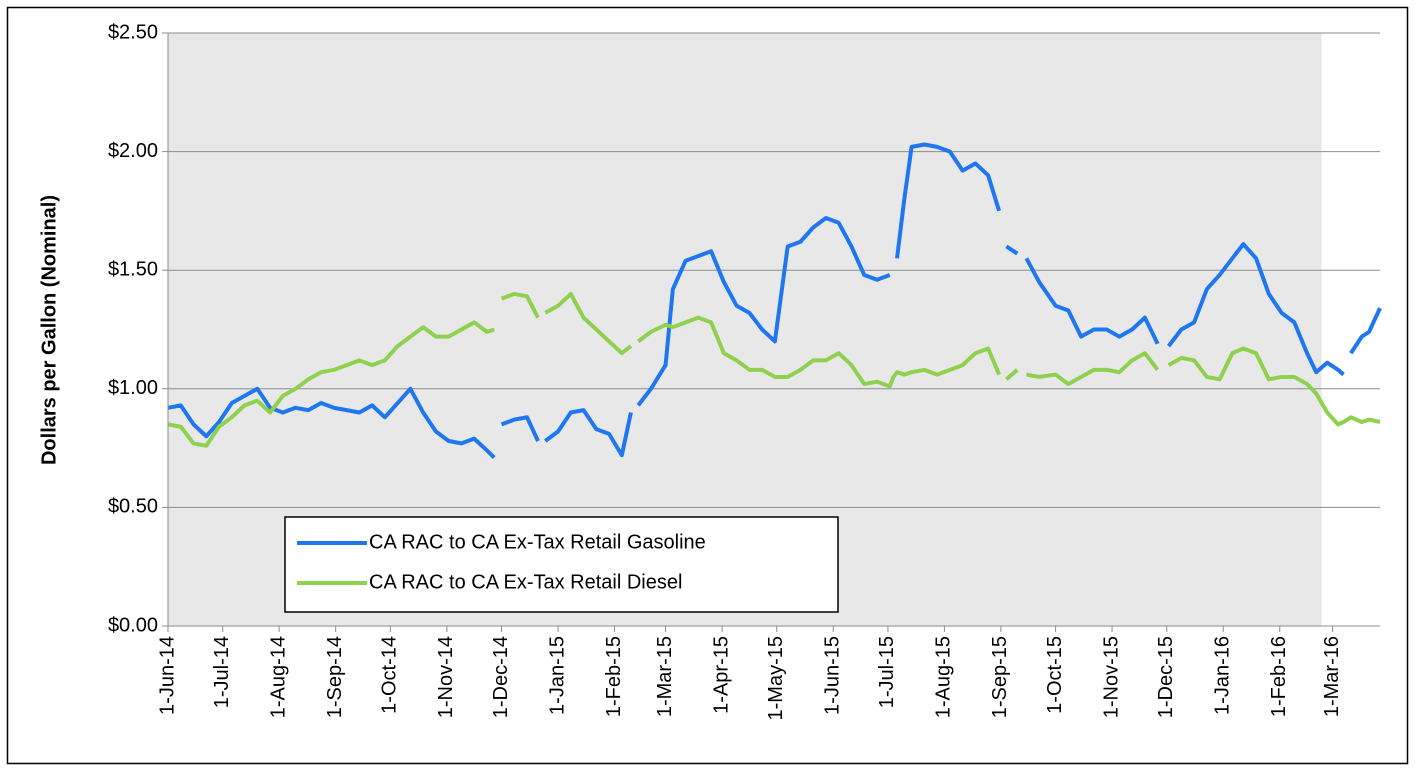 Image resolution: width=1415 pixels, height=776 pixels. What do you see at coordinates (1332, 676) in the screenshot?
I see `x-tick-label: 1-Mar-16` at bounding box center [1332, 676].